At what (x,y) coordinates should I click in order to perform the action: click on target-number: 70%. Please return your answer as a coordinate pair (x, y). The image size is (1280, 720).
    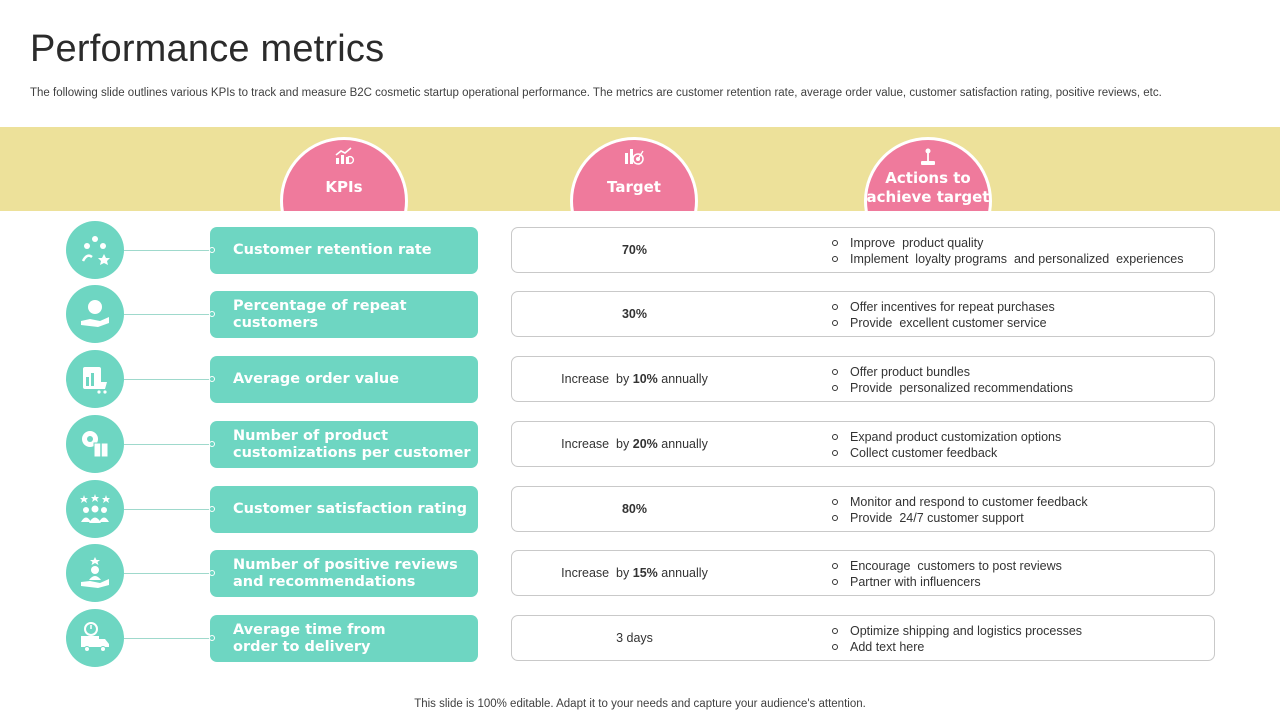
    Looking at the image, I should click on (634, 250).